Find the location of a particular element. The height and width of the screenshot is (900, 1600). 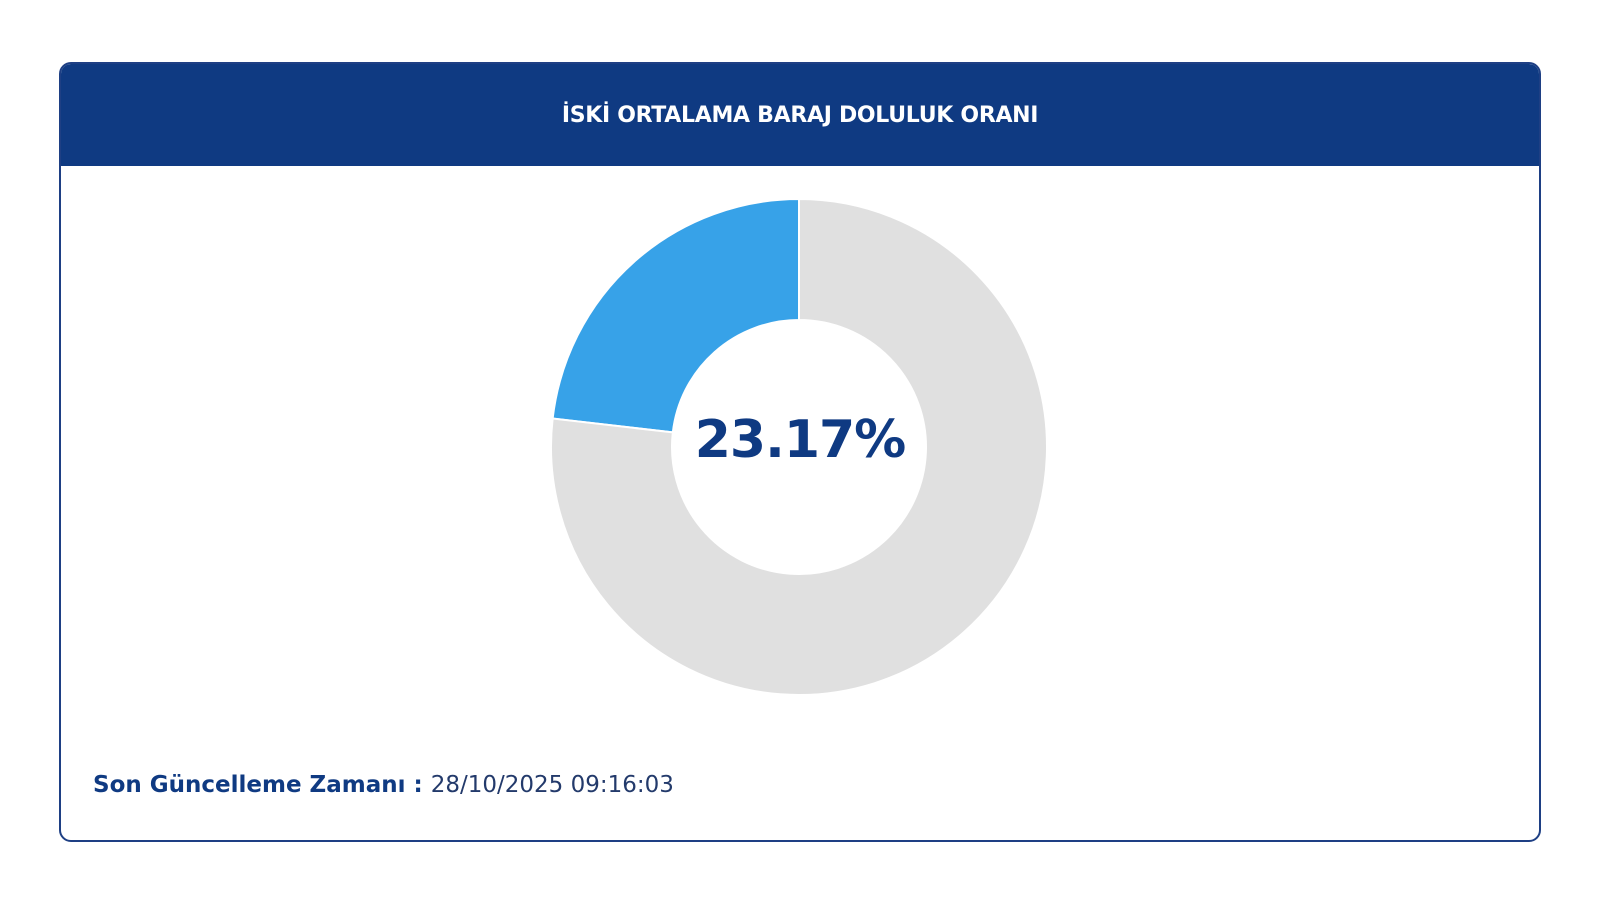

card-header: İSKİ ORTALAMA BARAJ DOLULUK ORANI is located at coordinates (800, 115).